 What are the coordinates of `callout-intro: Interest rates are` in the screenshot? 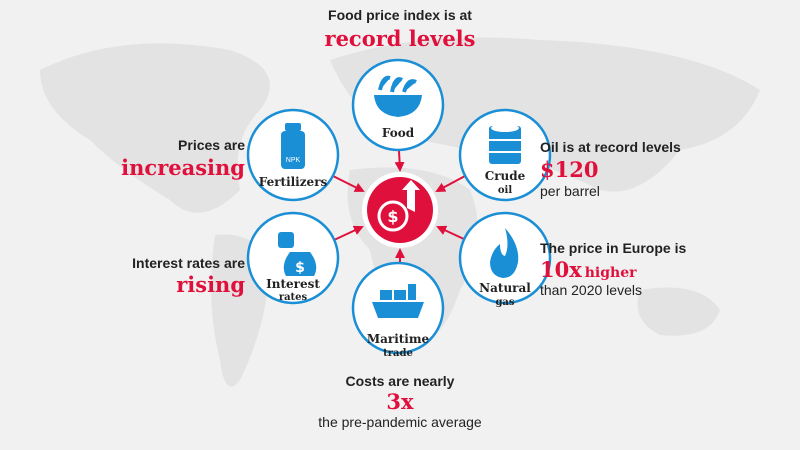 It's located at (188, 263).